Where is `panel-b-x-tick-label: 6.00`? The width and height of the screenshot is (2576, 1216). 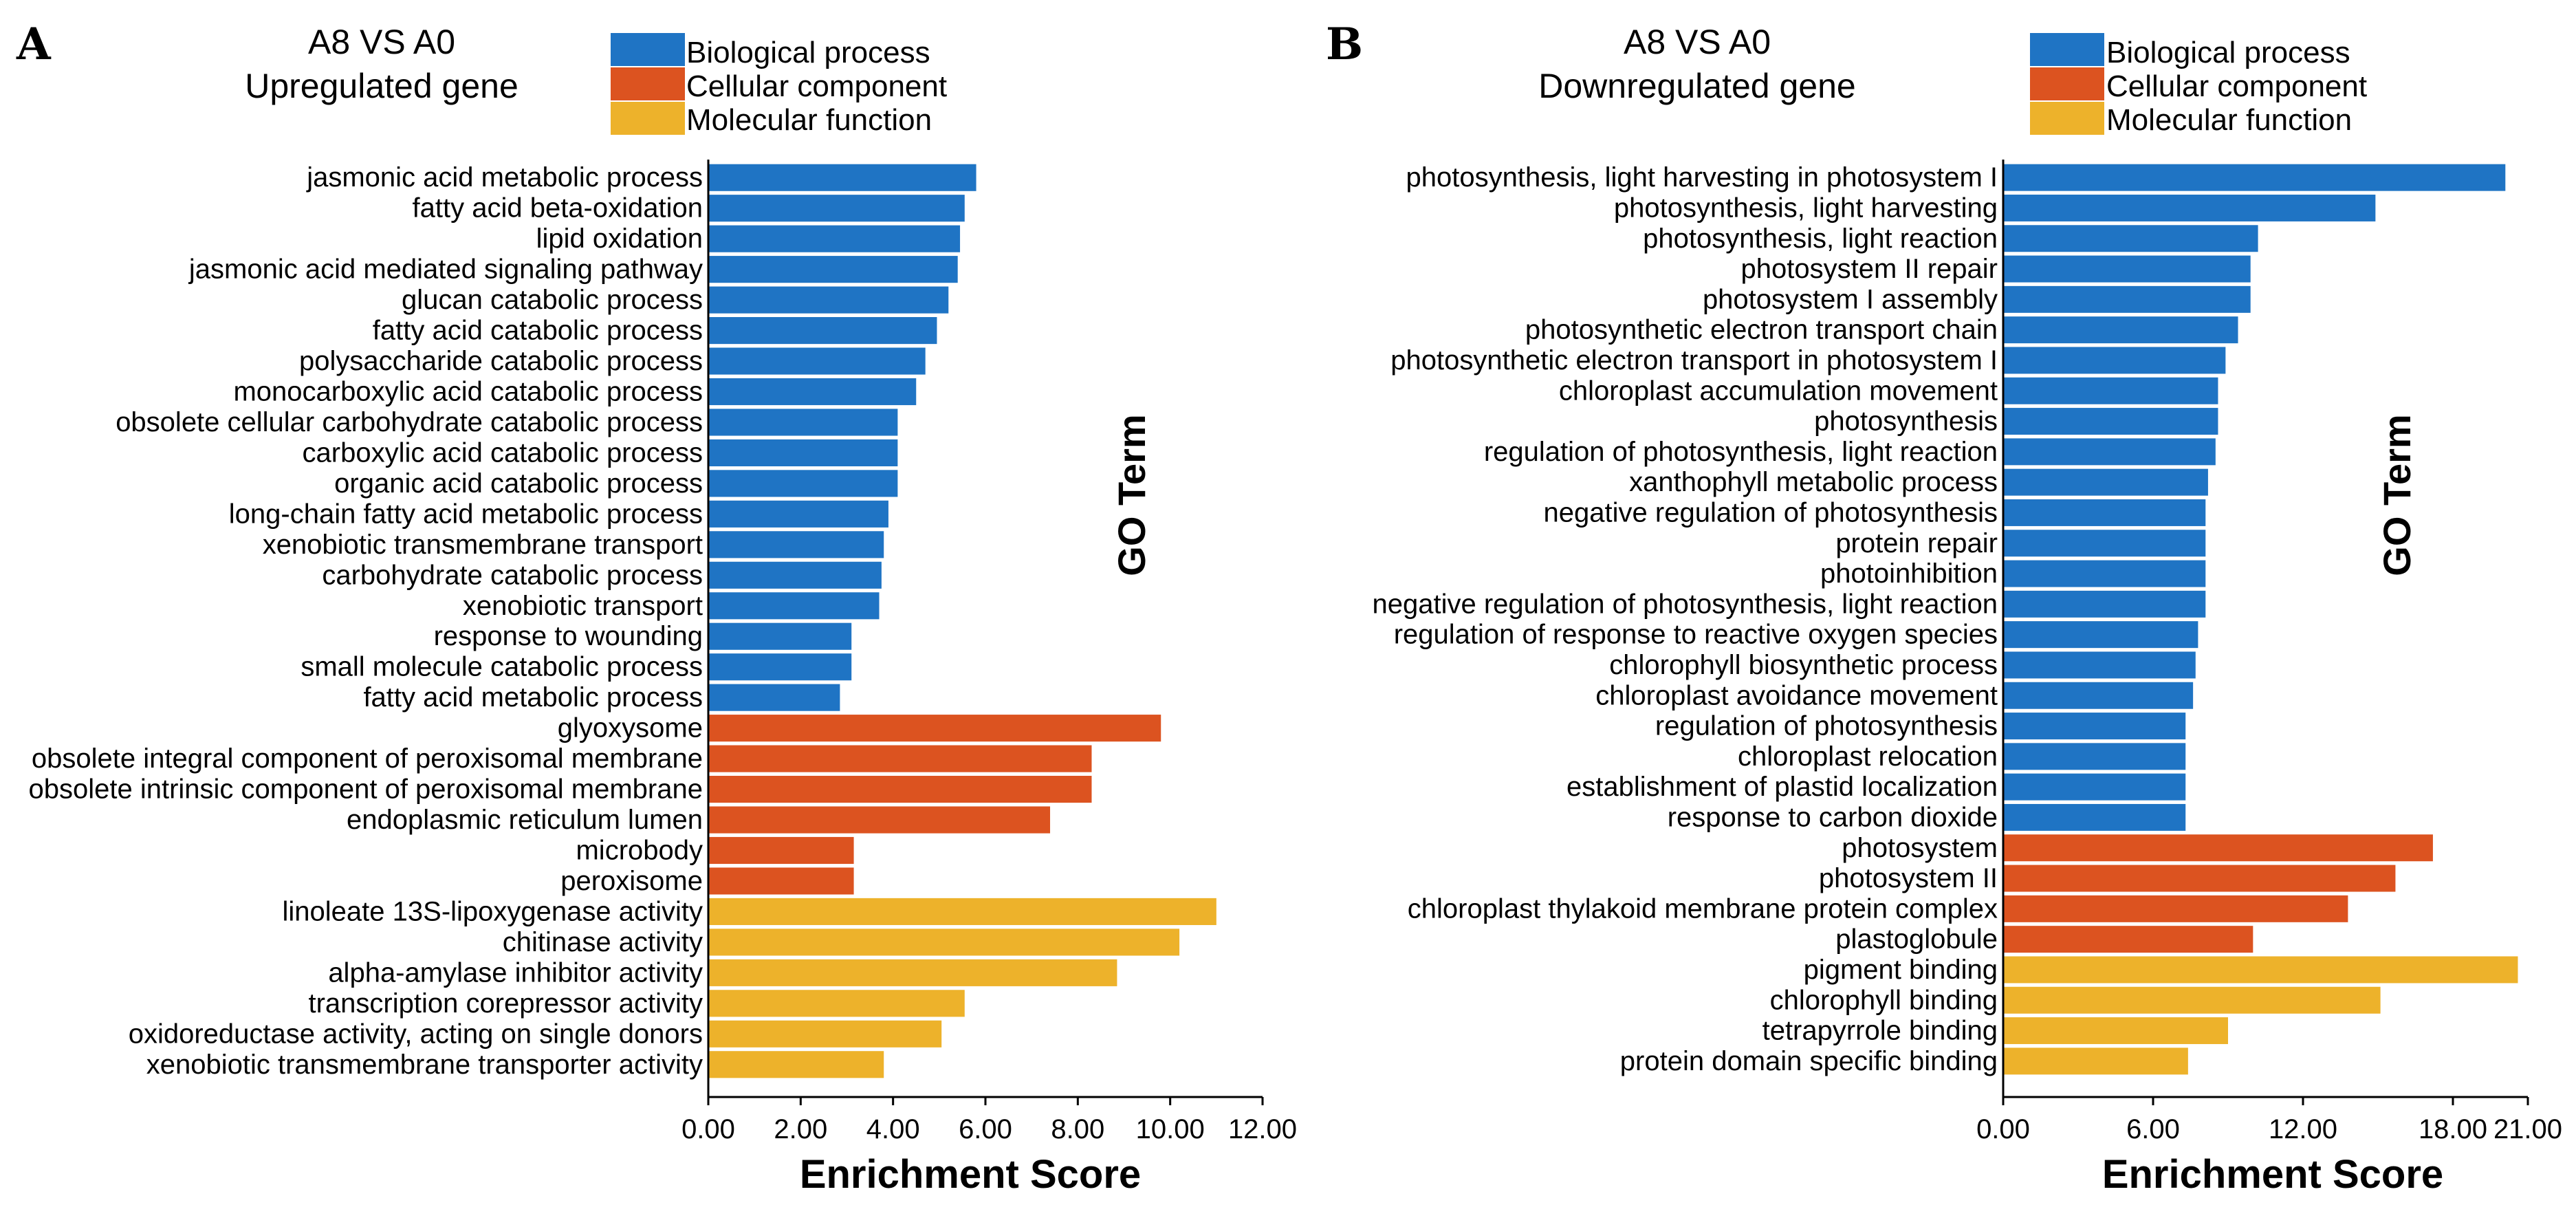
panel-b-x-tick-label: 6.00 is located at coordinates (2153, 1129).